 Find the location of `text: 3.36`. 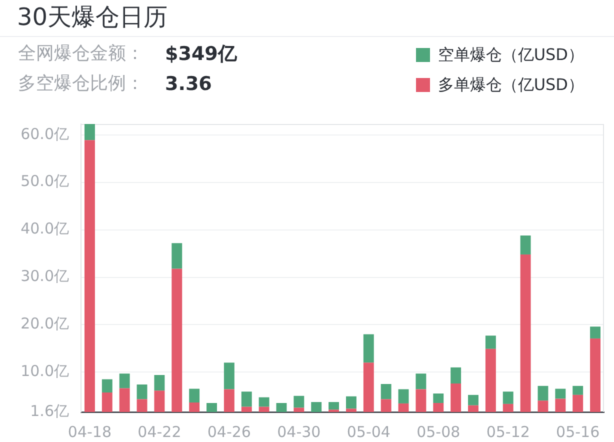

text: 3.36 is located at coordinates (188, 84).